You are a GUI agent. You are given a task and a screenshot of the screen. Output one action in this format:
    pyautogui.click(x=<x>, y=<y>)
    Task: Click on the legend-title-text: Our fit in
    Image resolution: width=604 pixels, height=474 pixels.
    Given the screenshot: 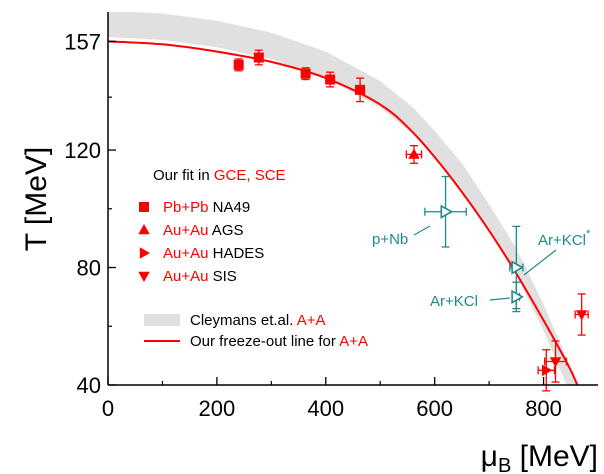 What is the action you would take?
    pyautogui.click(x=183, y=175)
    